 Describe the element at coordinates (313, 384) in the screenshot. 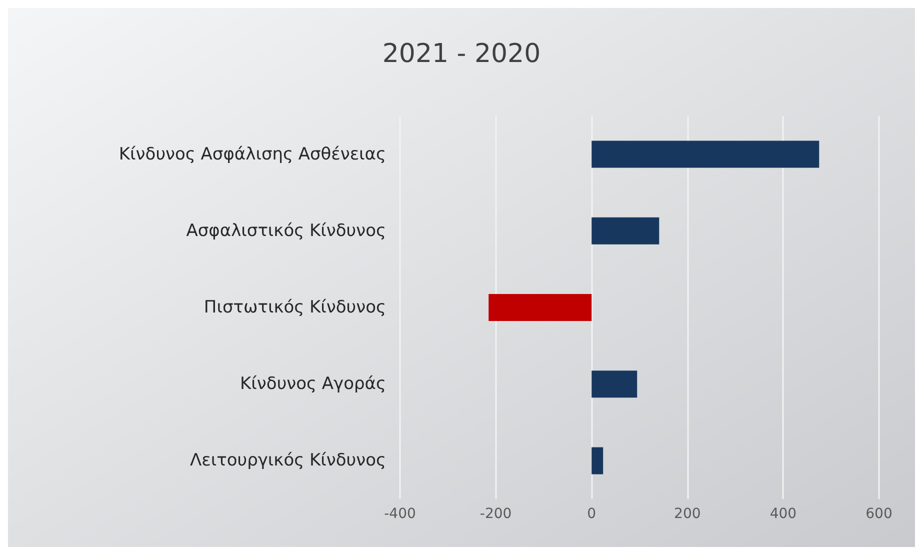

I see `y-tick-label: Κίνδυνος Αγοράς` at that location.